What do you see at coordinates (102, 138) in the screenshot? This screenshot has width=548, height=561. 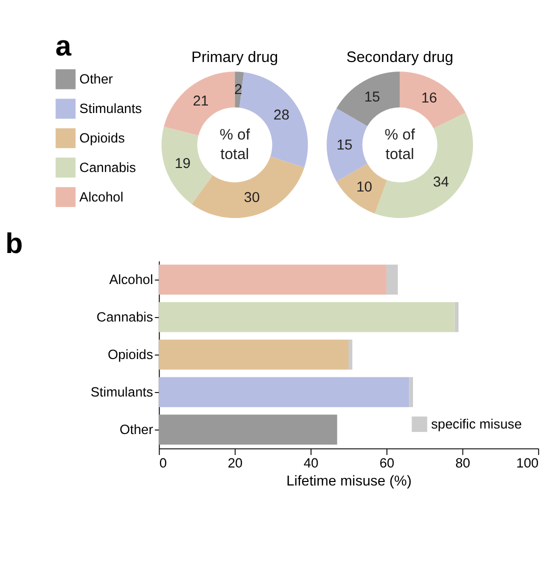 I see `legend-label: Opioids` at bounding box center [102, 138].